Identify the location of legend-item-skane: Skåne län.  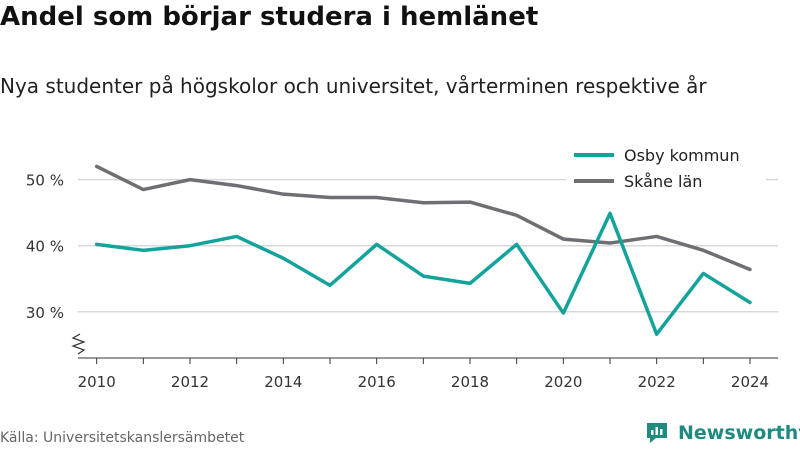
(638, 181).